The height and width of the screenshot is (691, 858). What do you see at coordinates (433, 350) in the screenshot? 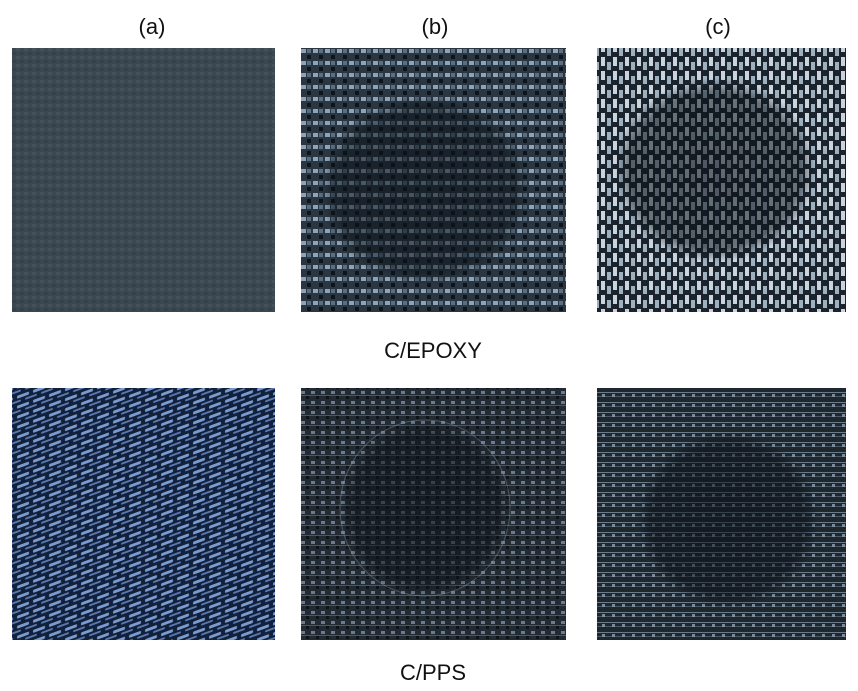
I see `row-label: C/EPOXY` at bounding box center [433, 350].